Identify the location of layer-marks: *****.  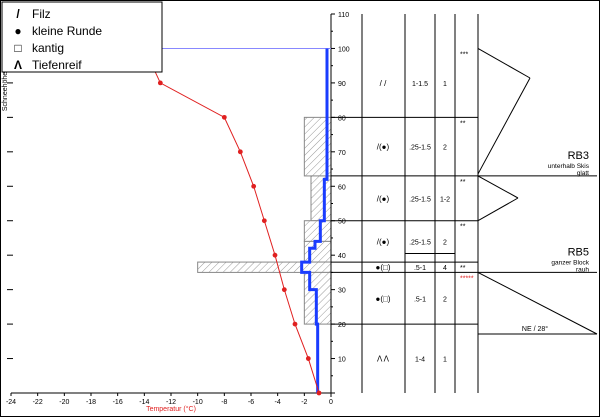
(467, 278).